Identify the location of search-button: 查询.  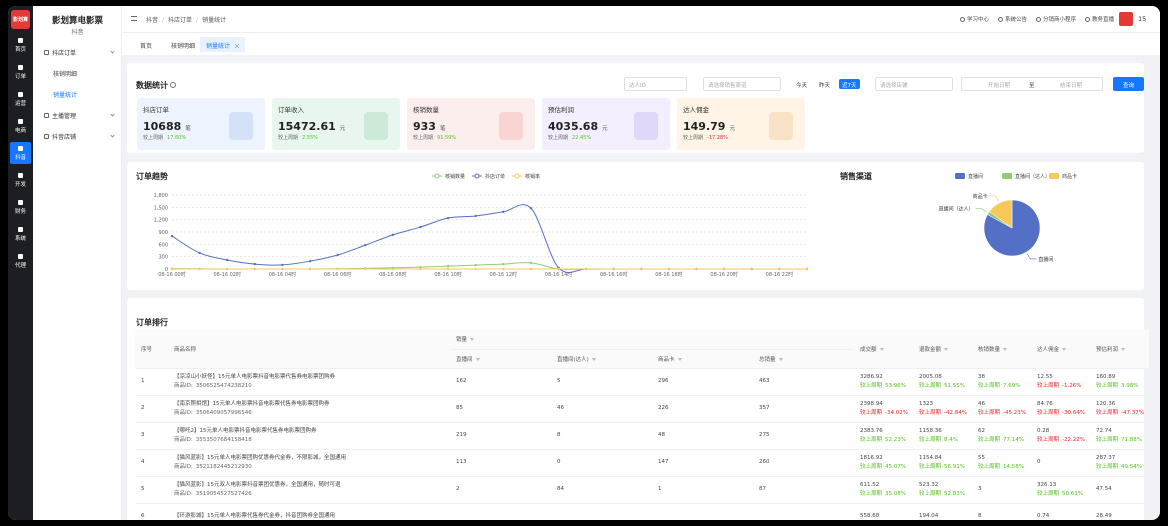
(1128, 84).